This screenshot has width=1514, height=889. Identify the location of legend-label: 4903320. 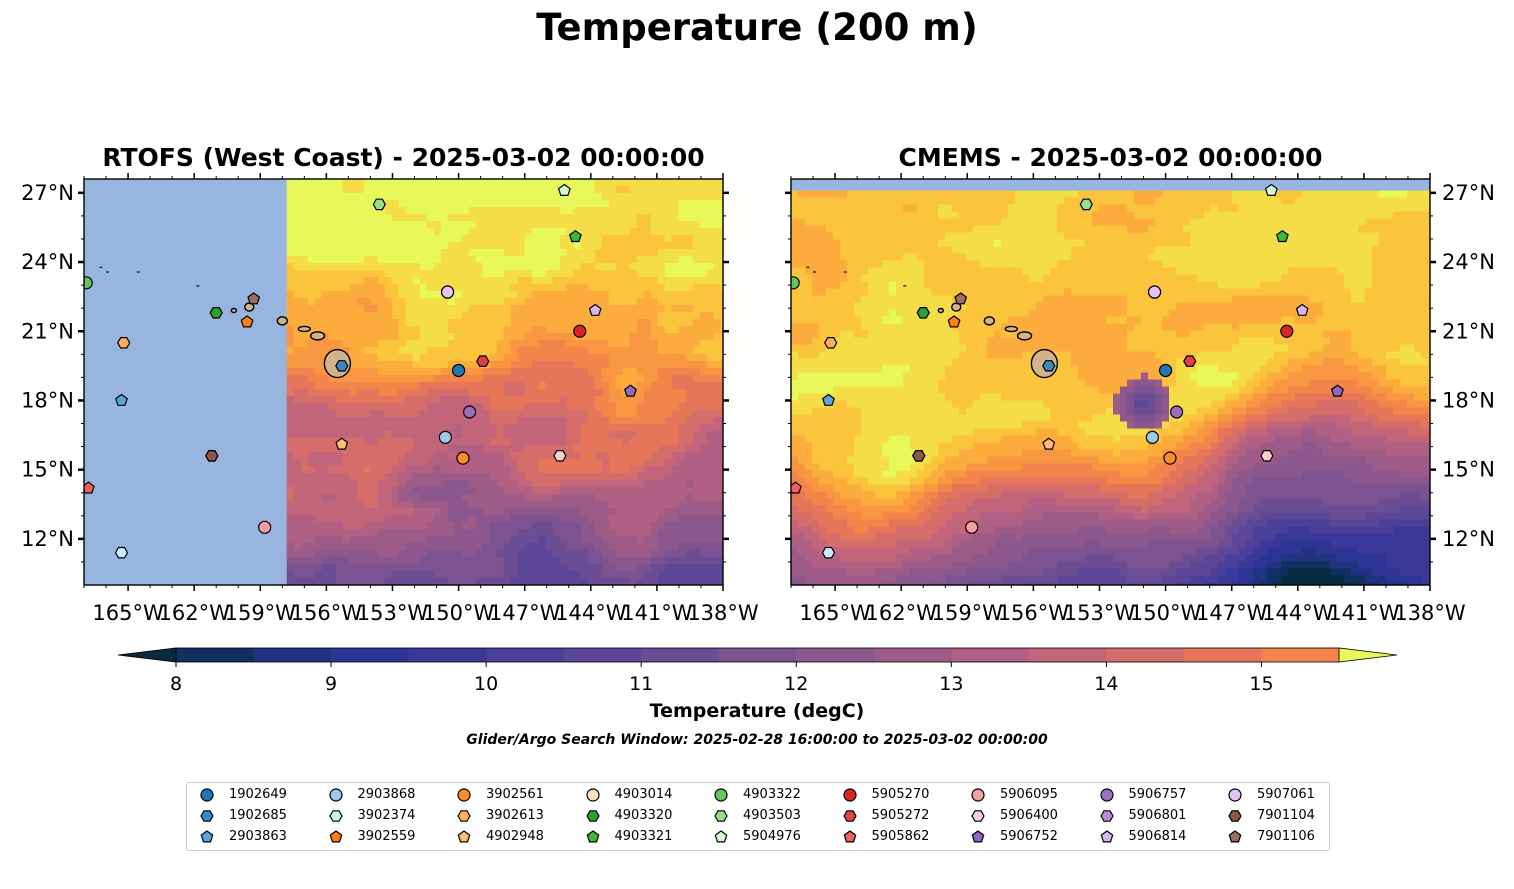
(643, 815).